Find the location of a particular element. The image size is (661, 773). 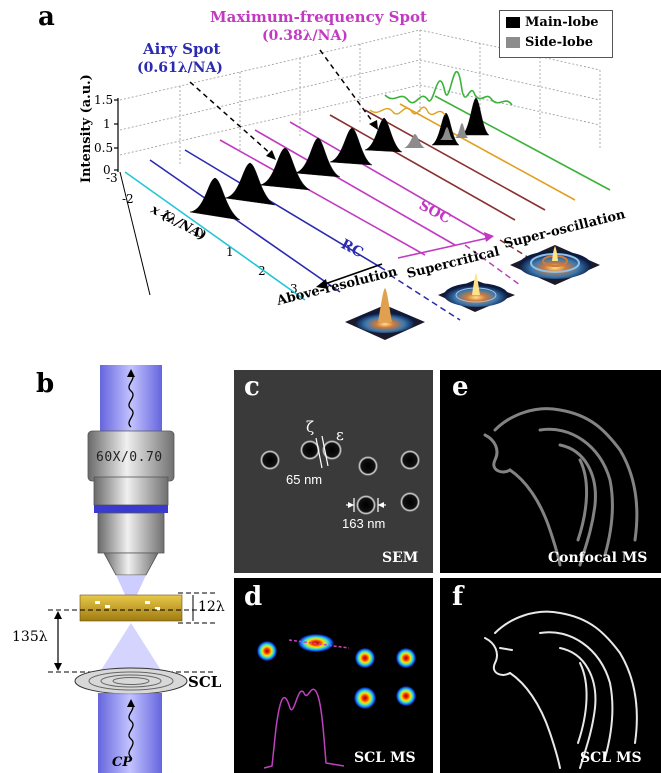

xtick--2: -2 is located at coordinates (128, 199).